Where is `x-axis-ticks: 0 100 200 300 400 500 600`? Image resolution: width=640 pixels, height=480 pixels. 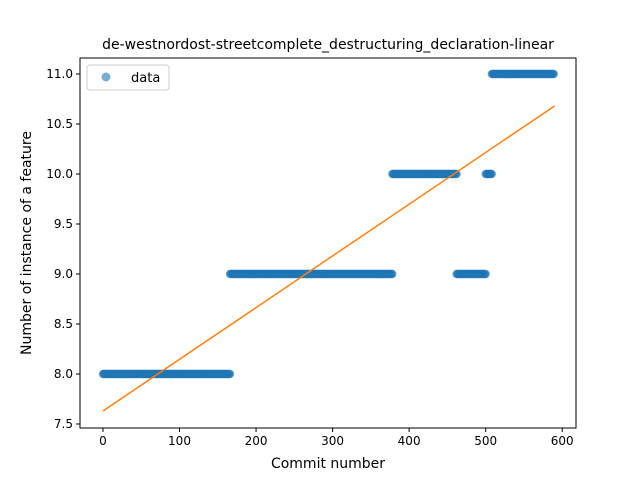
x-axis-ticks: 0 100 200 300 400 500 600 is located at coordinates (336, 438).